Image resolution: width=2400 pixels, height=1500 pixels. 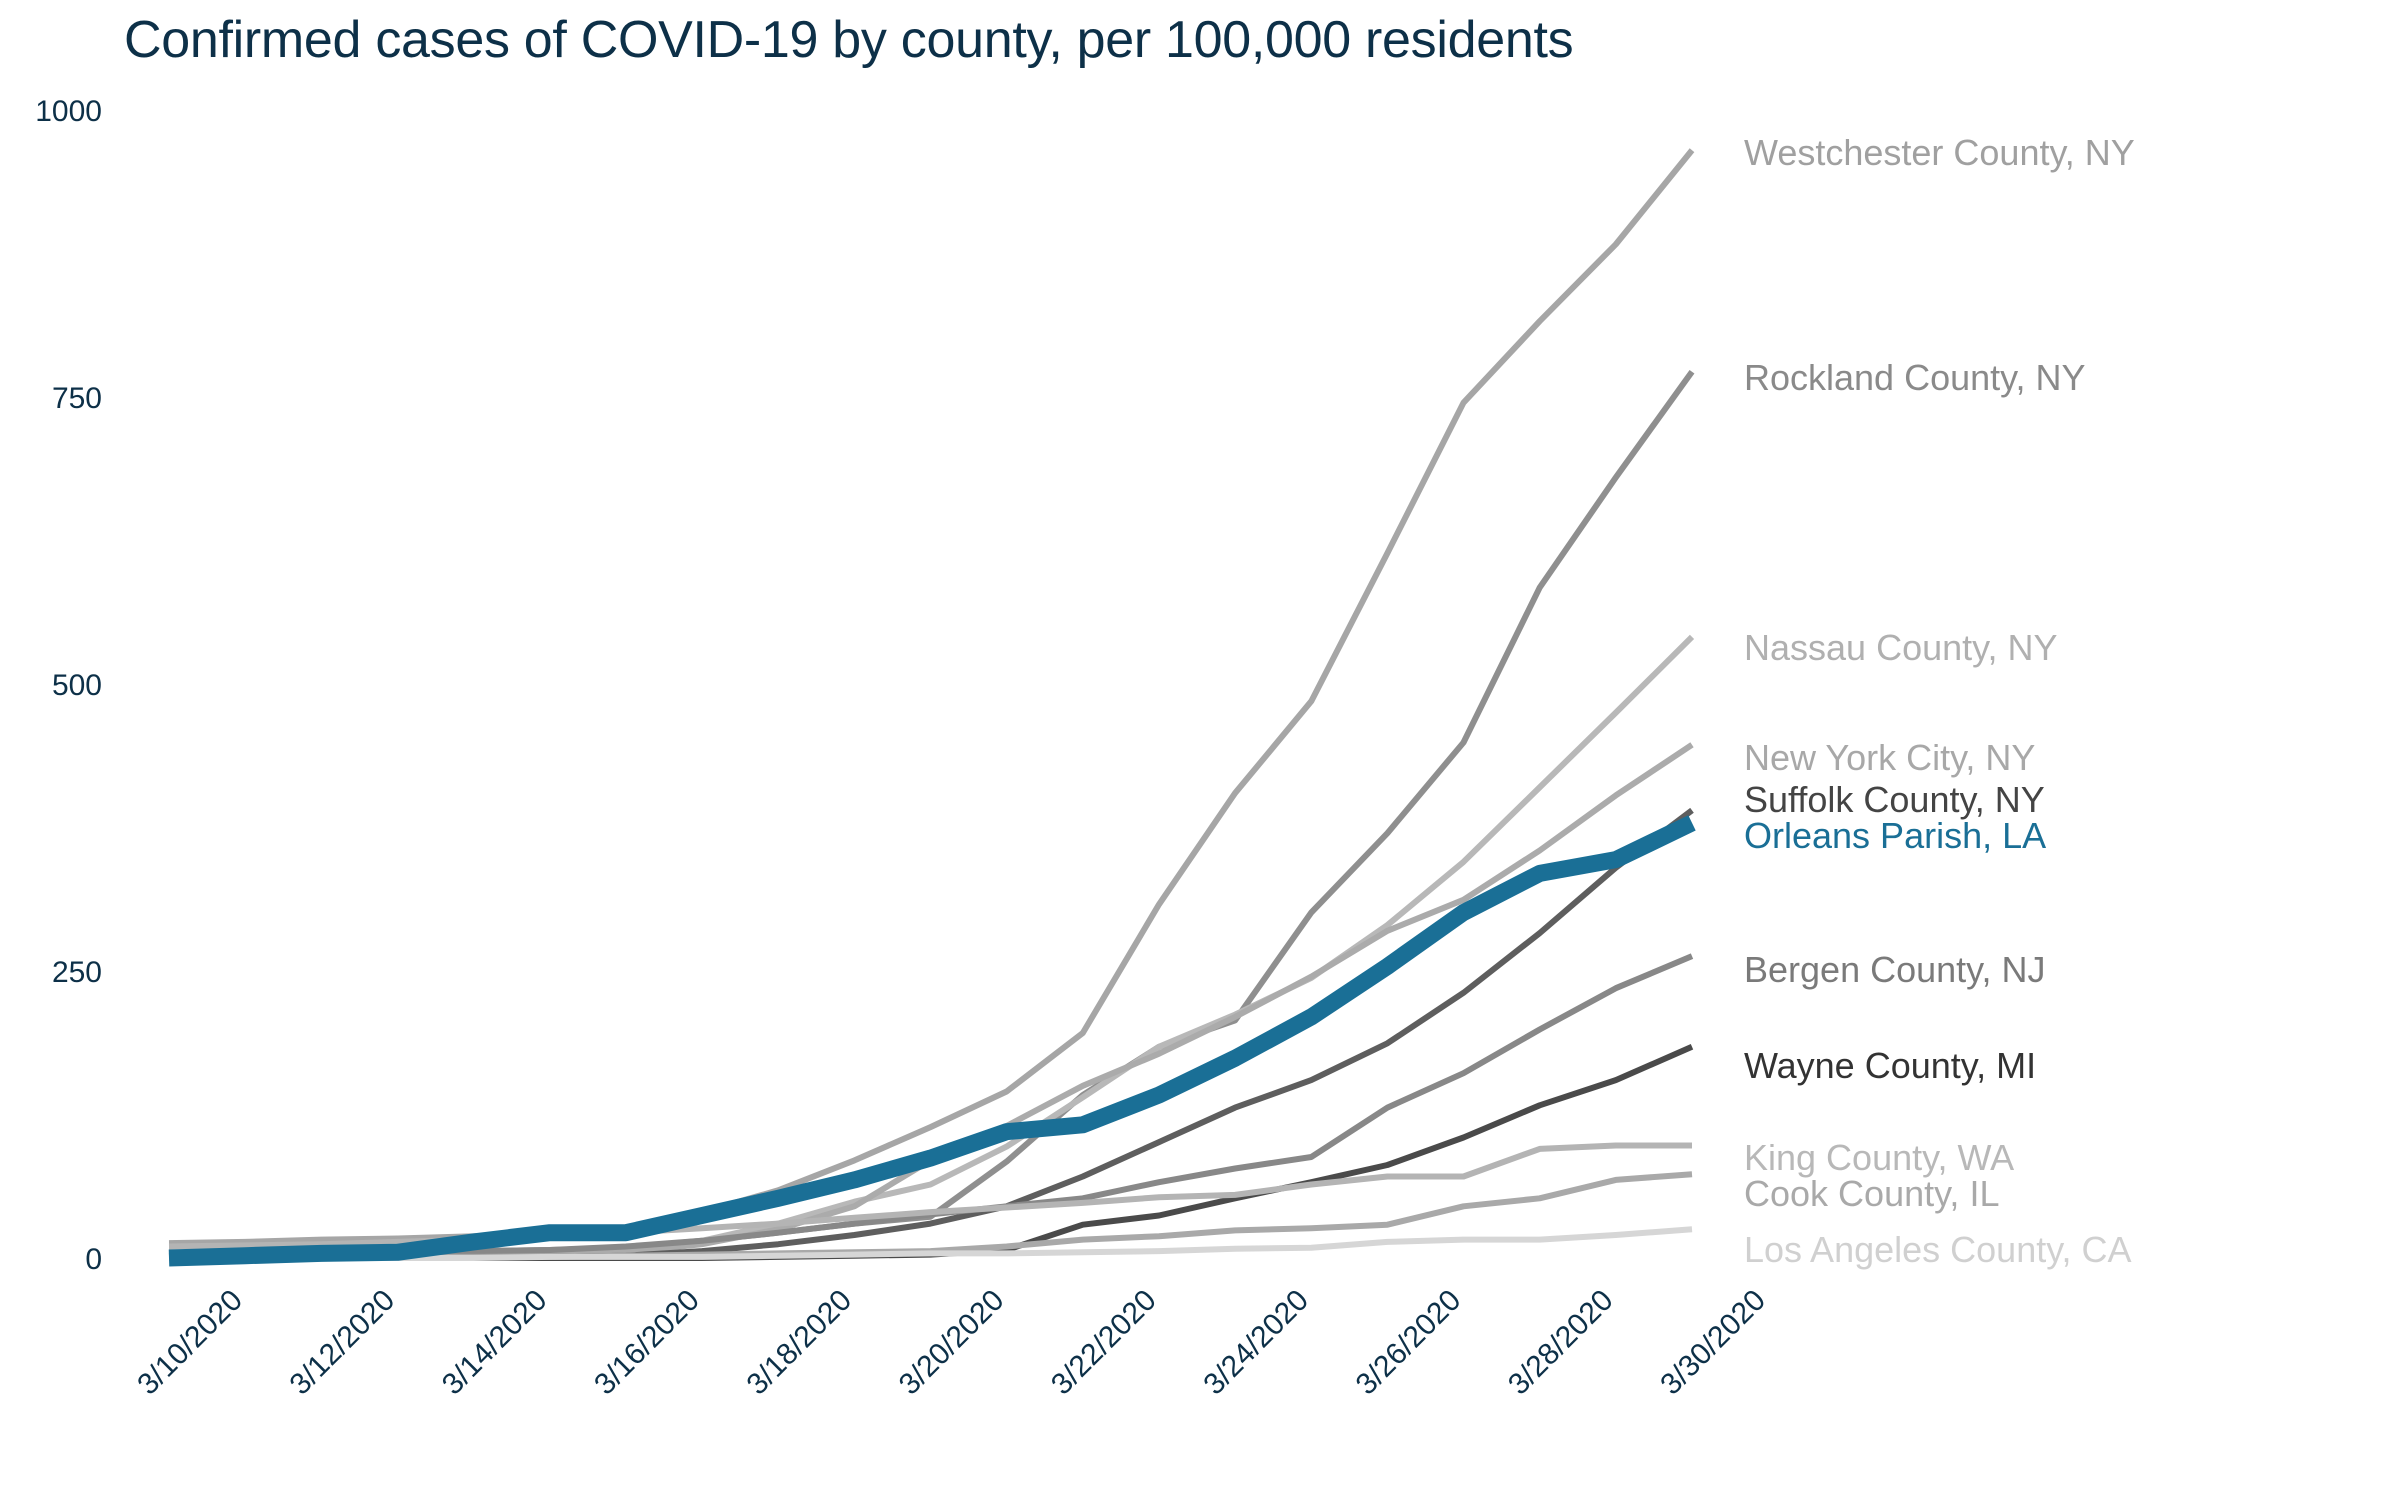 I want to click on x-tick-label: 3/16/2020, so click(x=647, y=1343).